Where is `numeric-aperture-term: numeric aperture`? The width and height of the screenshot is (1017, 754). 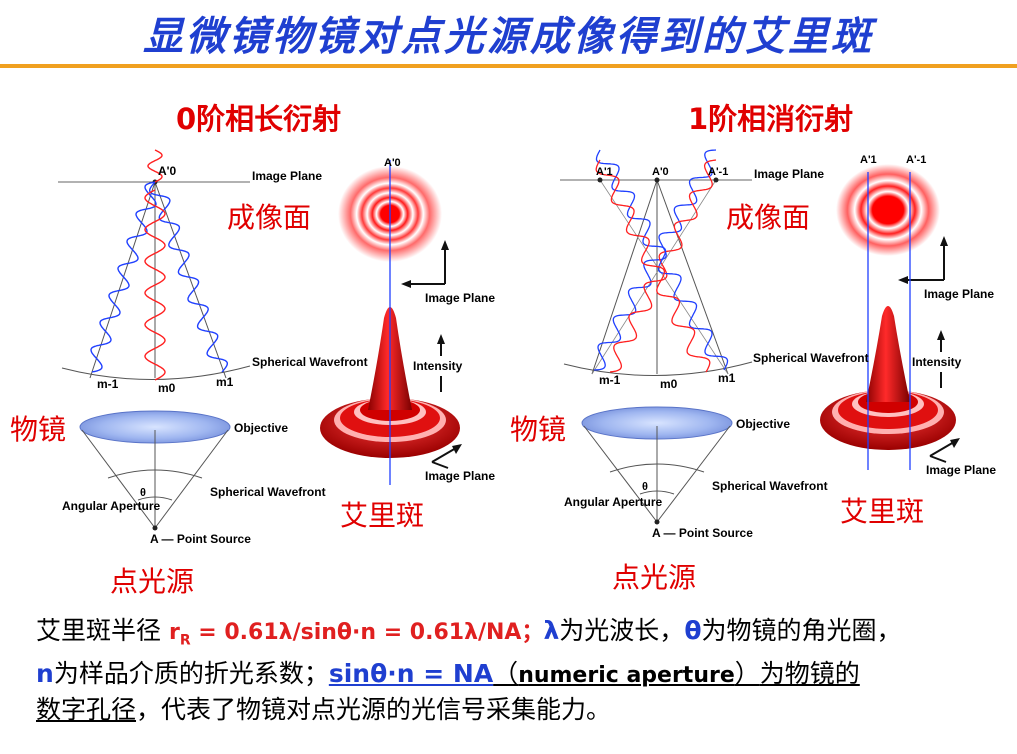 numeric-aperture-term: numeric aperture is located at coordinates (626, 676).